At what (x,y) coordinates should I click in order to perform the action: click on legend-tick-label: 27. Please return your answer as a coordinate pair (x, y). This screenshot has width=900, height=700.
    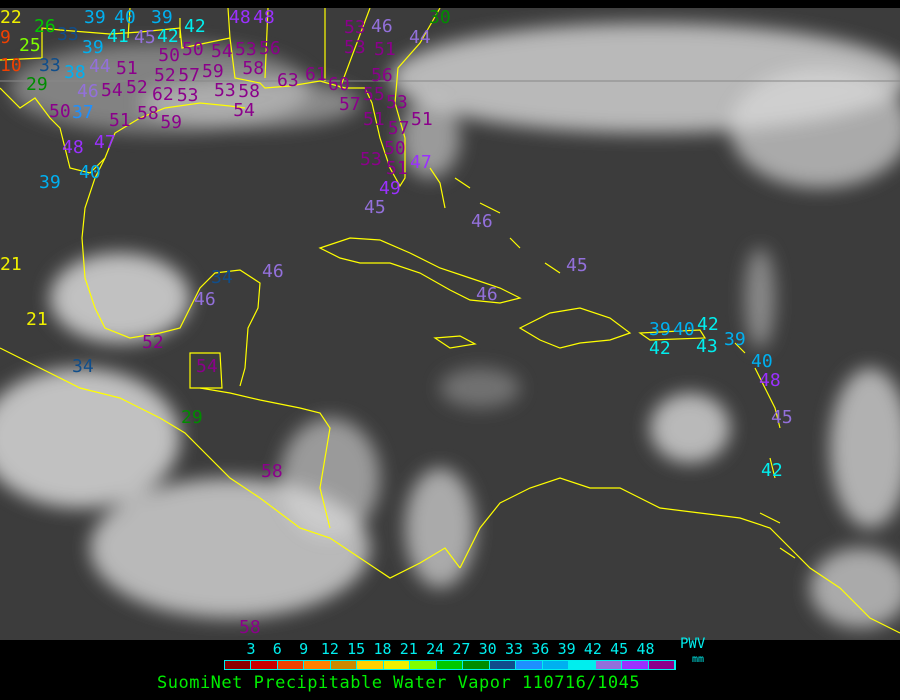
    Looking at the image, I should click on (461, 649).